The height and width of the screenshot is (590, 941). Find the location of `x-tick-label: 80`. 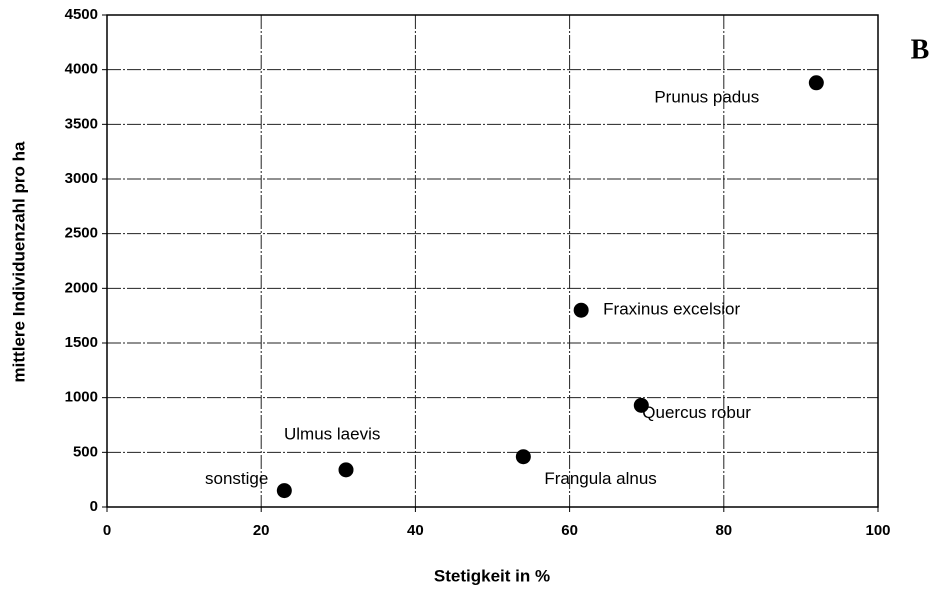

x-tick-label: 80 is located at coordinates (723, 530).